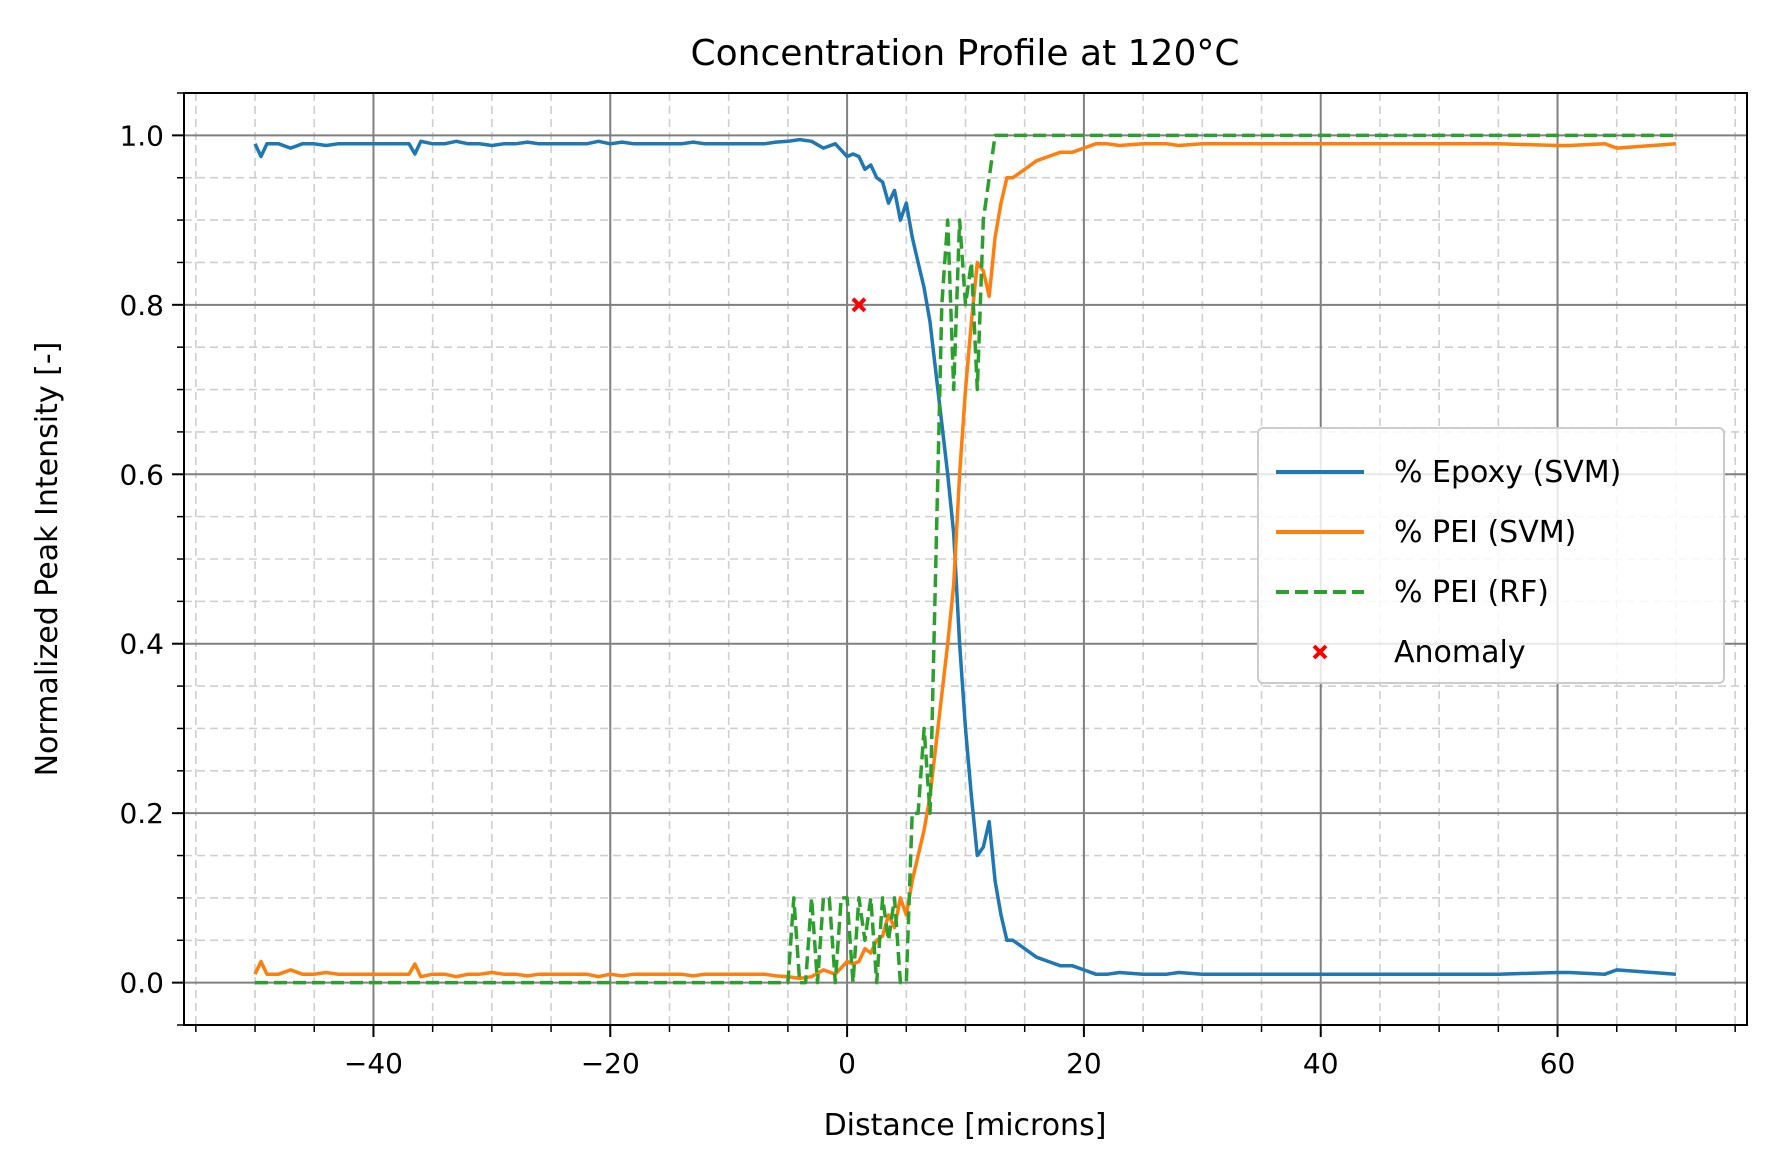  Describe the element at coordinates (141, 474) in the screenshot. I see `y-tick-label: 0.6` at that location.